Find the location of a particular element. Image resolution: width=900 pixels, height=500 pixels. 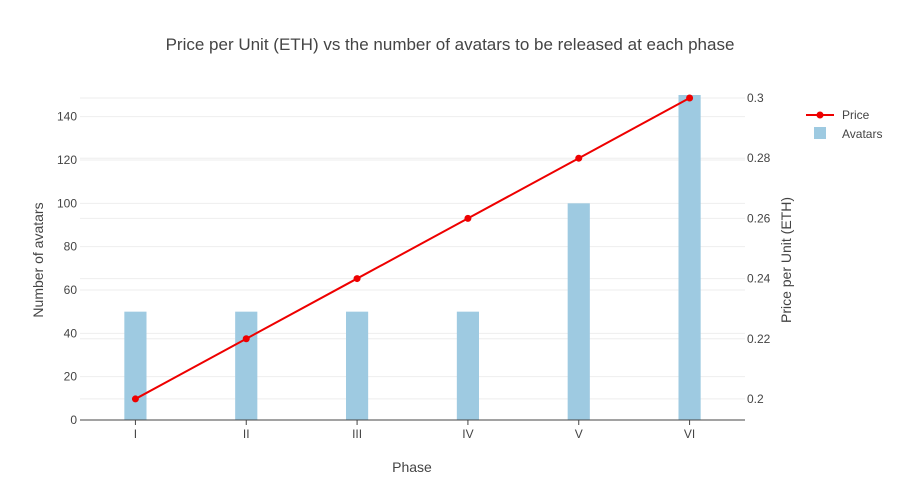

y-axis-title: Number of avatars is located at coordinates (38, 259).